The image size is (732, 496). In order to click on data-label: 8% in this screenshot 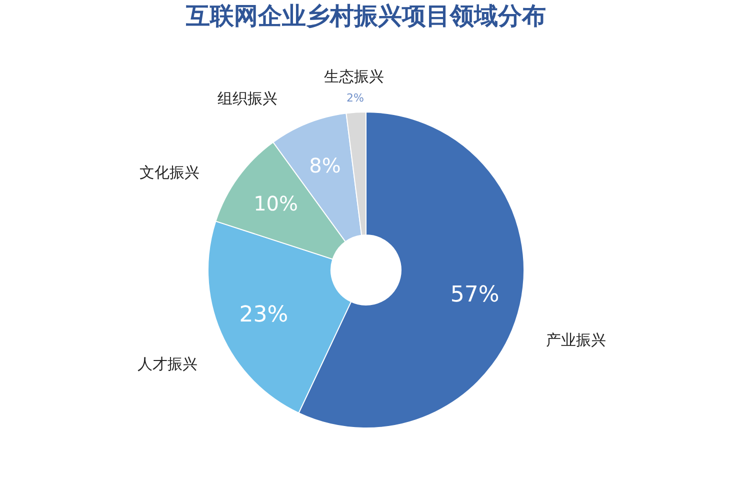, I will do `click(325, 165)`.